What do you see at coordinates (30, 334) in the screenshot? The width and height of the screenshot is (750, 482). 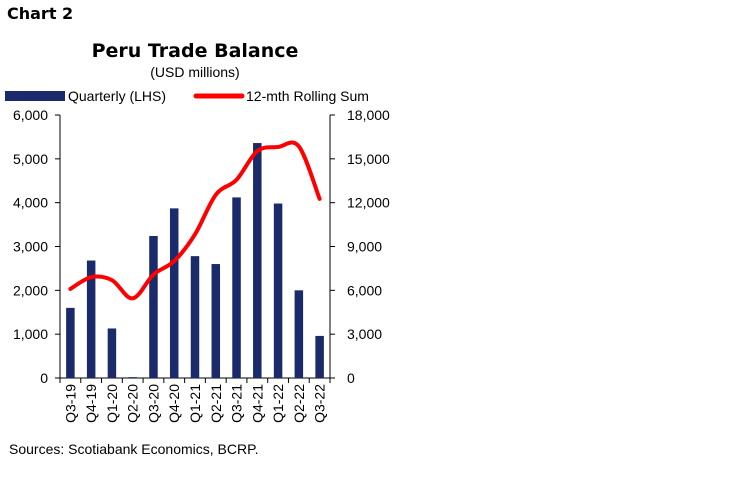 I see `left-tick-label: 1,000` at bounding box center [30, 334].